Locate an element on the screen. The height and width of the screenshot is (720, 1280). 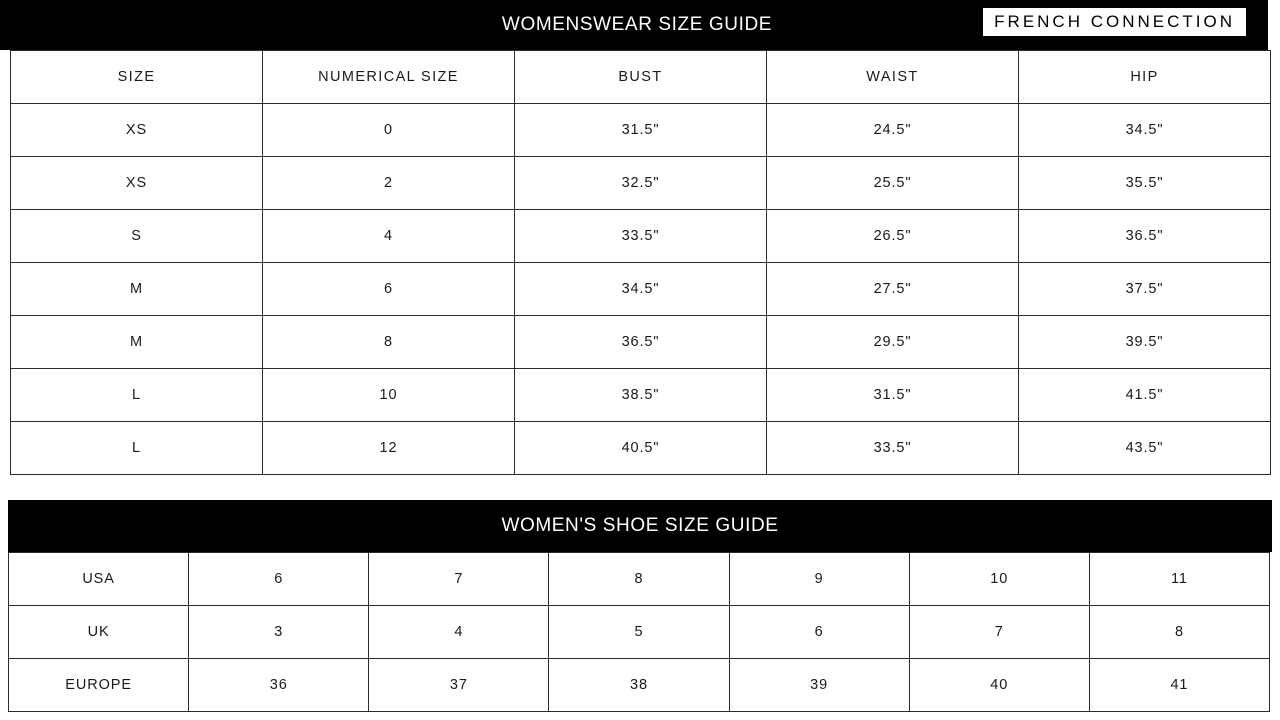
cell-bust: 31.5" is located at coordinates (640, 130).